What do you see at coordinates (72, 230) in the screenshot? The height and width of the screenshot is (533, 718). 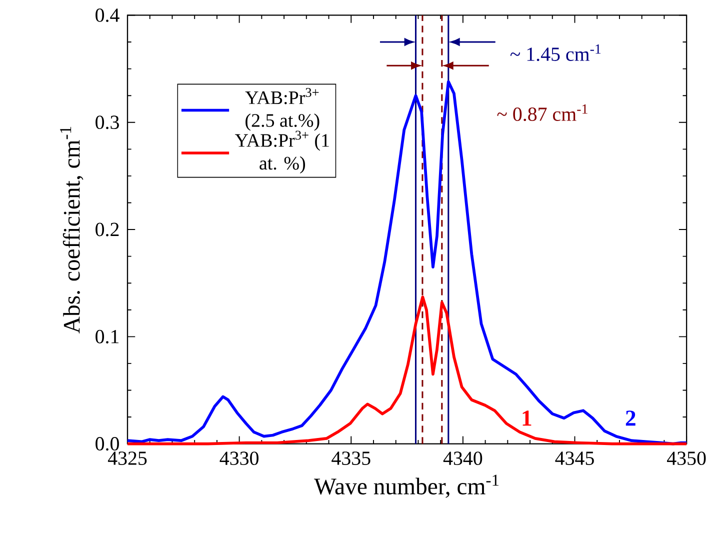 I see `y-axis-title: Abs. coefficient, cm$^{-1}$` at bounding box center [72, 230].